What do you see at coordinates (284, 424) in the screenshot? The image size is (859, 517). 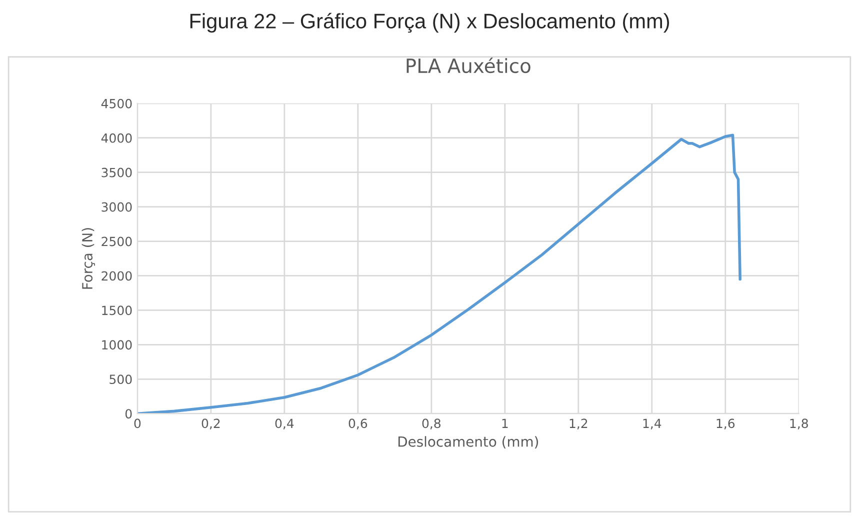 I see `x-tick-label: 0,4` at bounding box center [284, 424].